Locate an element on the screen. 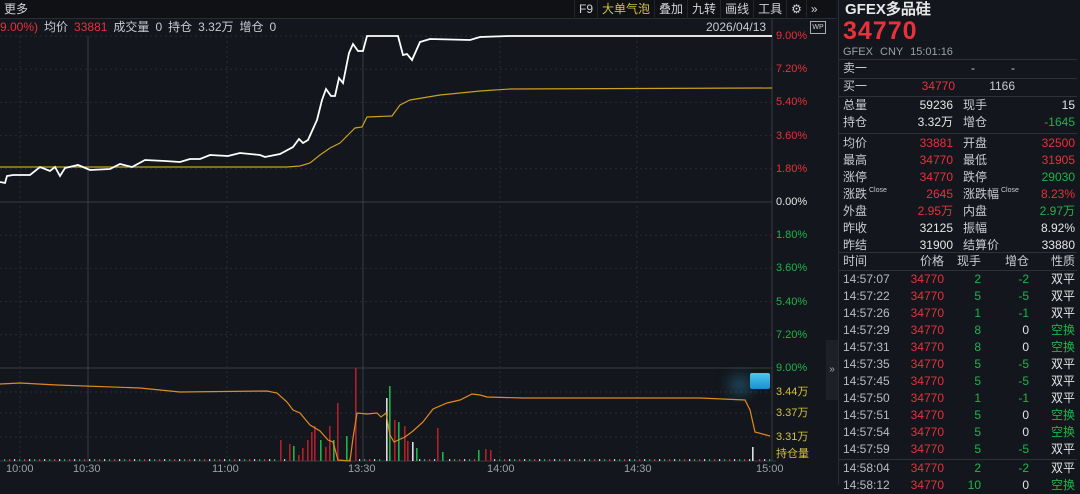 The width and height of the screenshot is (1080, 494). stat-label: 涨停 is located at coordinates (855, 177).